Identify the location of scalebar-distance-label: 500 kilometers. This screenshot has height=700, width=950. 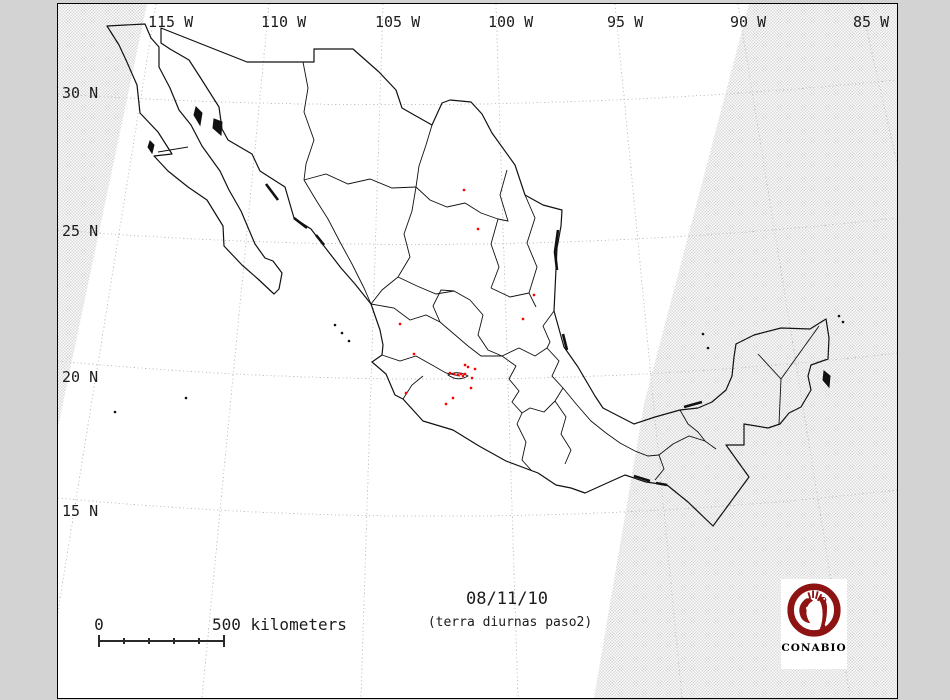
(279, 624).